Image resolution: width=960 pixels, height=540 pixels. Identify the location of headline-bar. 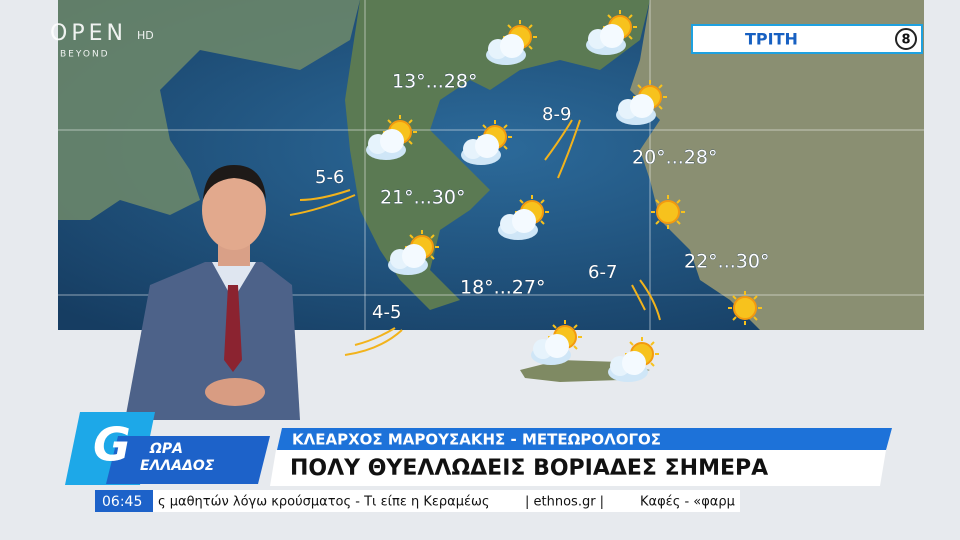
(578, 468).